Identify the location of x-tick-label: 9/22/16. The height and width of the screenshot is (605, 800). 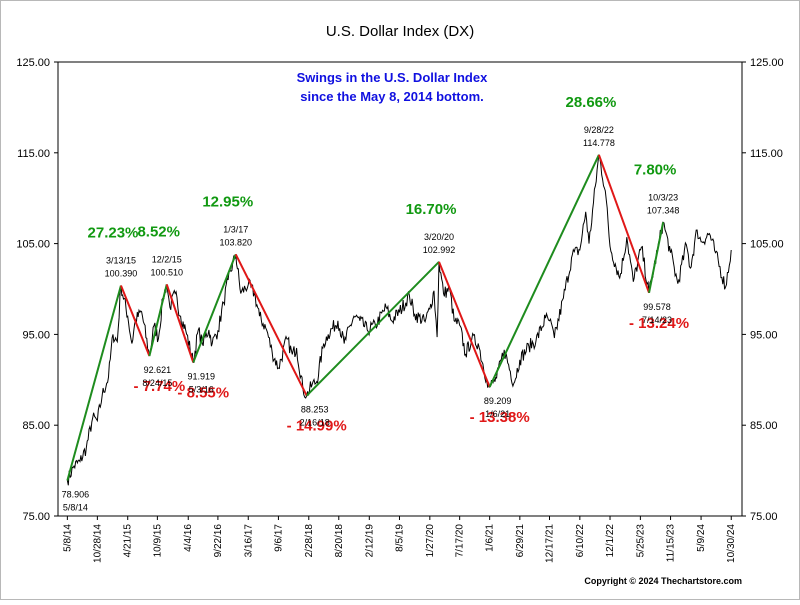
(218, 541).